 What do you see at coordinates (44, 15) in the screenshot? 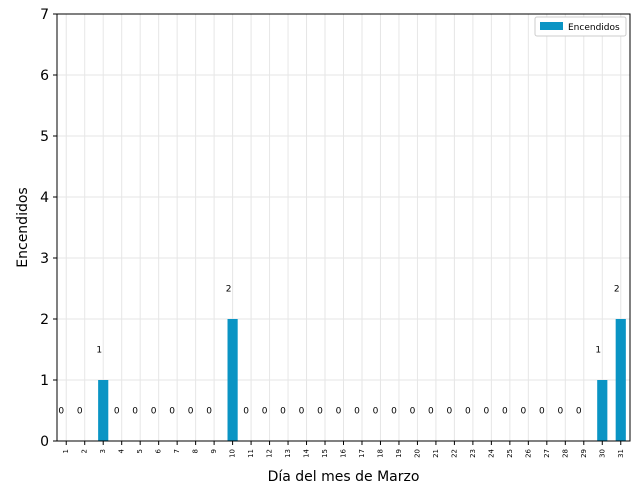
I see `y-tick-label: 7` at bounding box center [44, 15].